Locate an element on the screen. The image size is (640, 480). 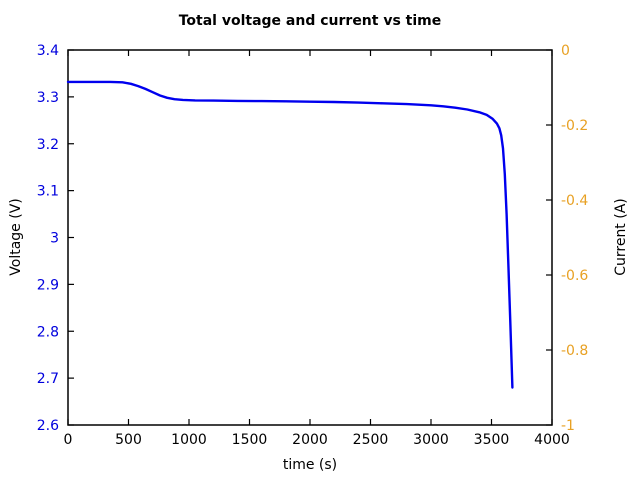
y-right-tick-label: -0.2 is located at coordinates (574, 126).